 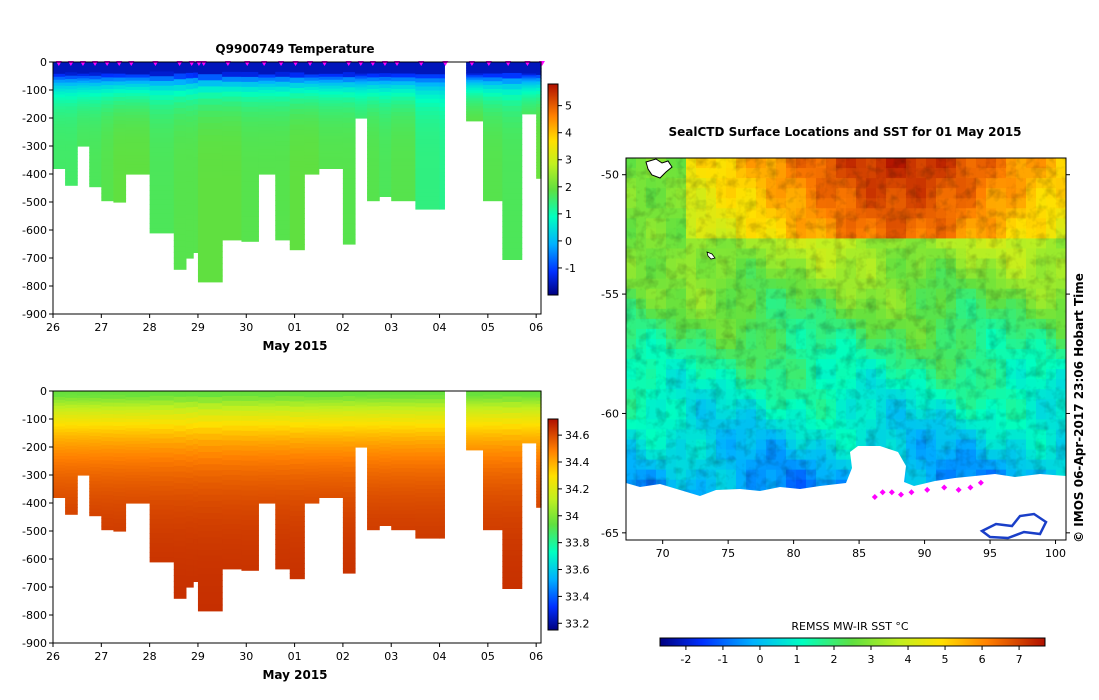 What do you see at coordinates (711, 255) in the screenshot?
I see `heard-island` at bounding box center [711, 255].